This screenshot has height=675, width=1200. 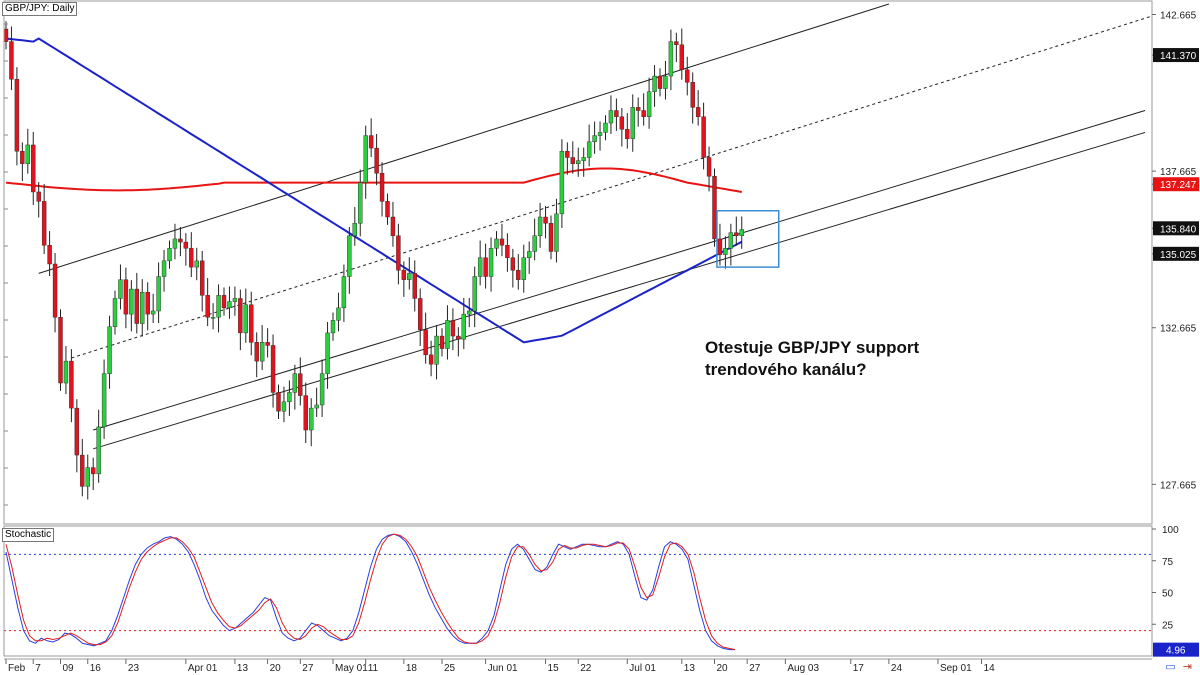 What do you see at coordinates (786, 369) in the screenshot?
I see `annotation-line-2: trendového kanálu?` at bounding box center [786, 369].